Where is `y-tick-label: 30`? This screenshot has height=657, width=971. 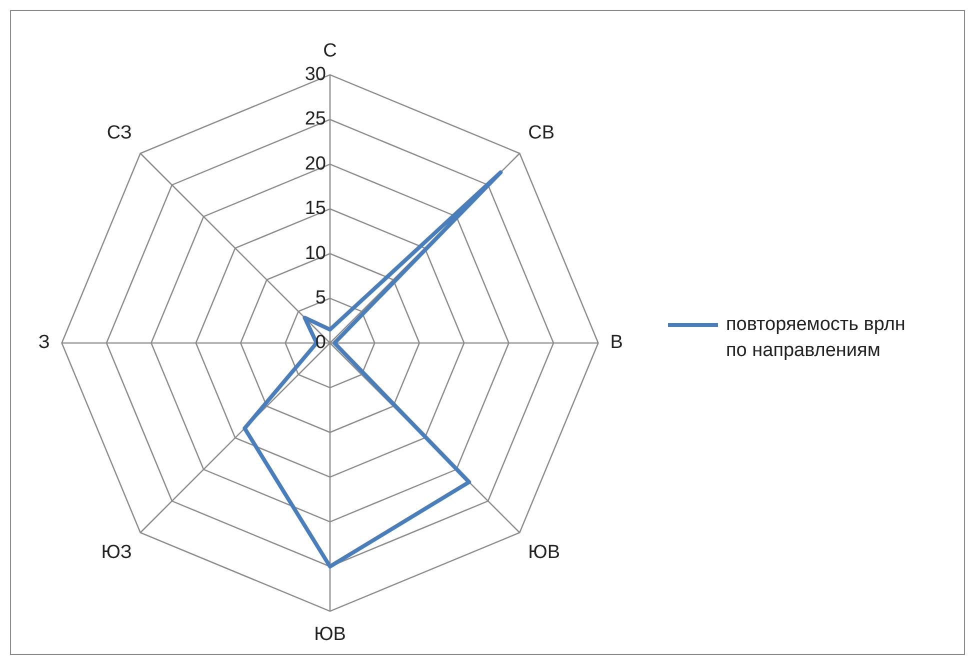
y-tick-label: 30 is located at coordinates (315, 75).